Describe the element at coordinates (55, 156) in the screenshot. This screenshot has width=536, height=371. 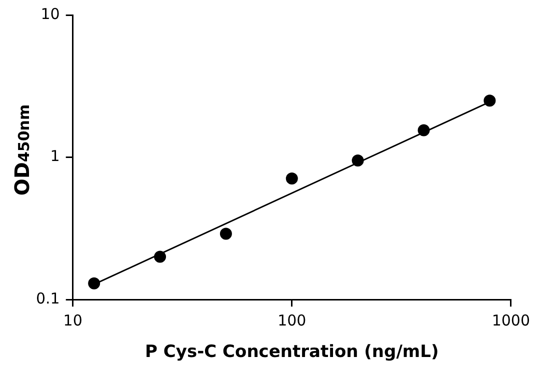
I see `y-tick-label: 1` at that location.